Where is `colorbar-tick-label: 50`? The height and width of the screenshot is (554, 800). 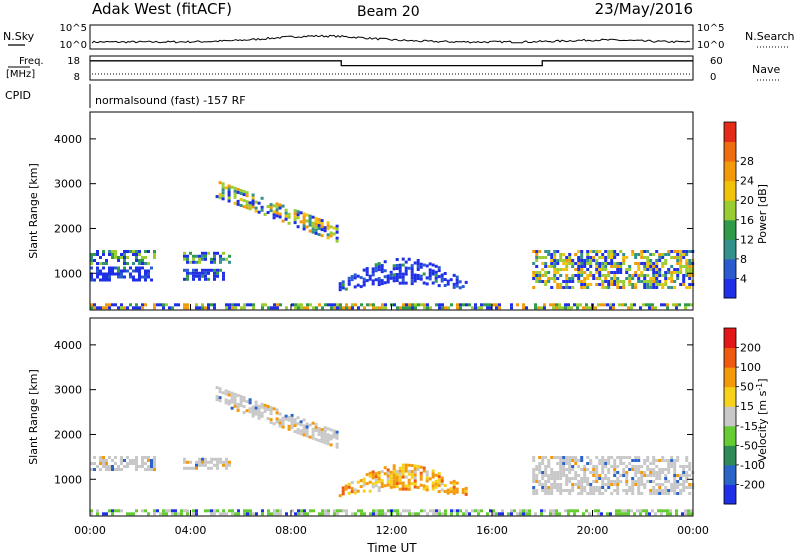 colorbar-tick-label: 50 is located at coordinates (747, 387).